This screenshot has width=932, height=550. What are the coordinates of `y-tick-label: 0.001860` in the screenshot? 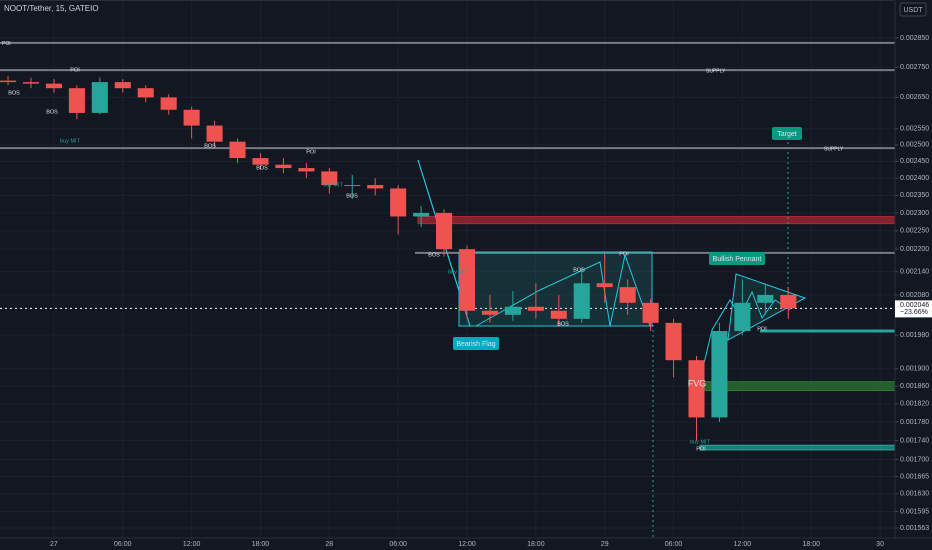 It's located at (914, 386).